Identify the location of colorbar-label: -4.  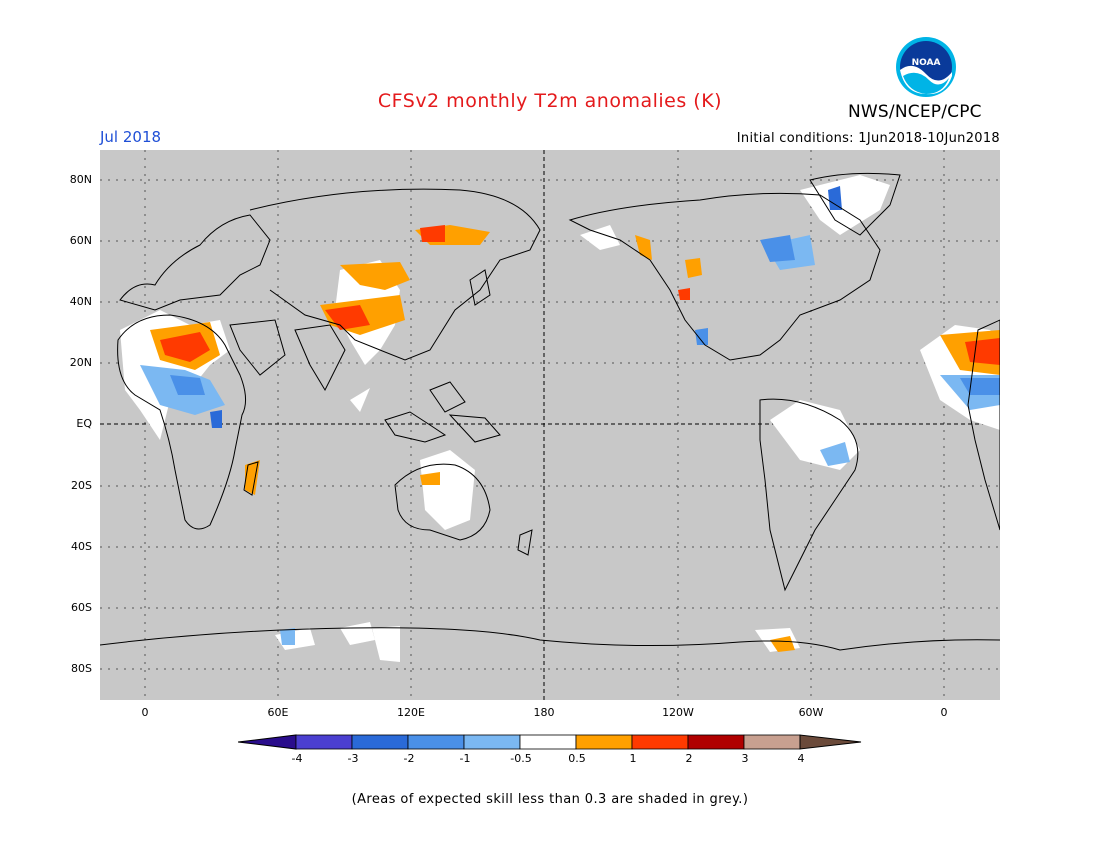
(297, 758).